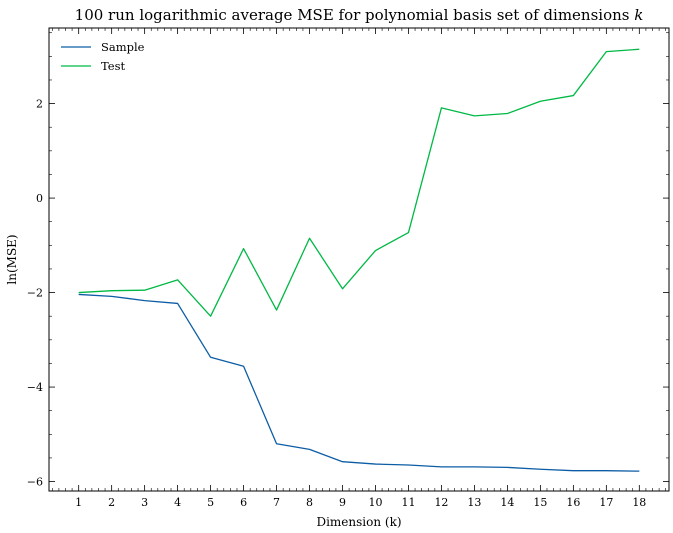 The height and width of the screenshot is (533, 673). Describe the element at coordinates (78, 502) in the screenshot. I see `x-tick-label: 1` at that location.